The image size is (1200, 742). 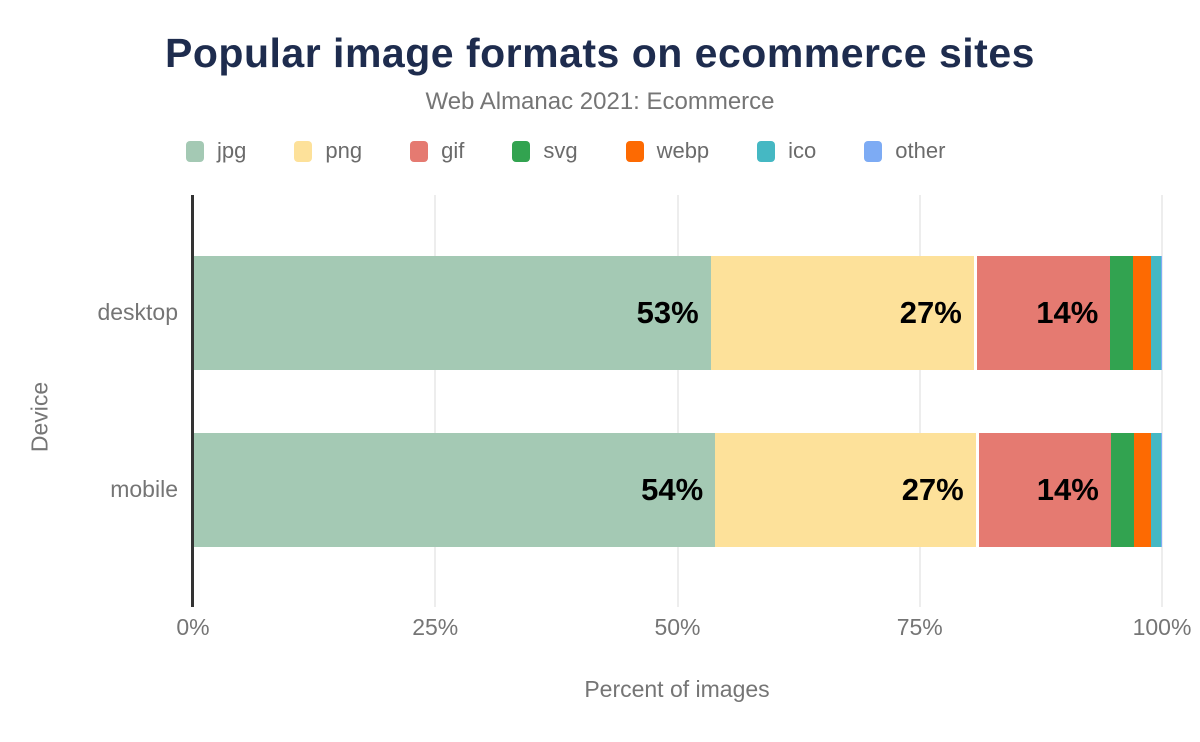 What do you see at coordinates (919, 401) in the screenshot?
I see `gridline-75%` at bounding box center [919, 401].